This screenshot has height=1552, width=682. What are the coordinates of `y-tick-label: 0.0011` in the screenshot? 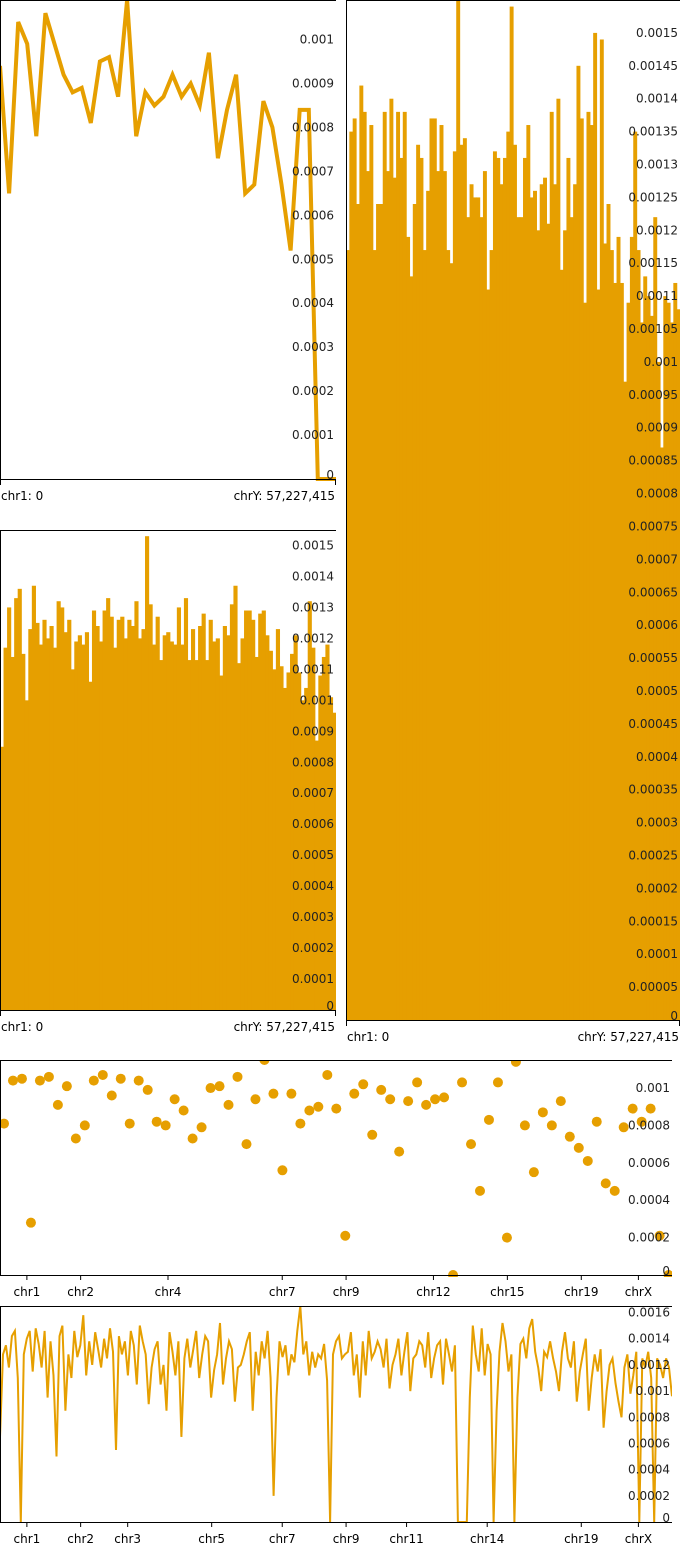 It's located at (313, 669).